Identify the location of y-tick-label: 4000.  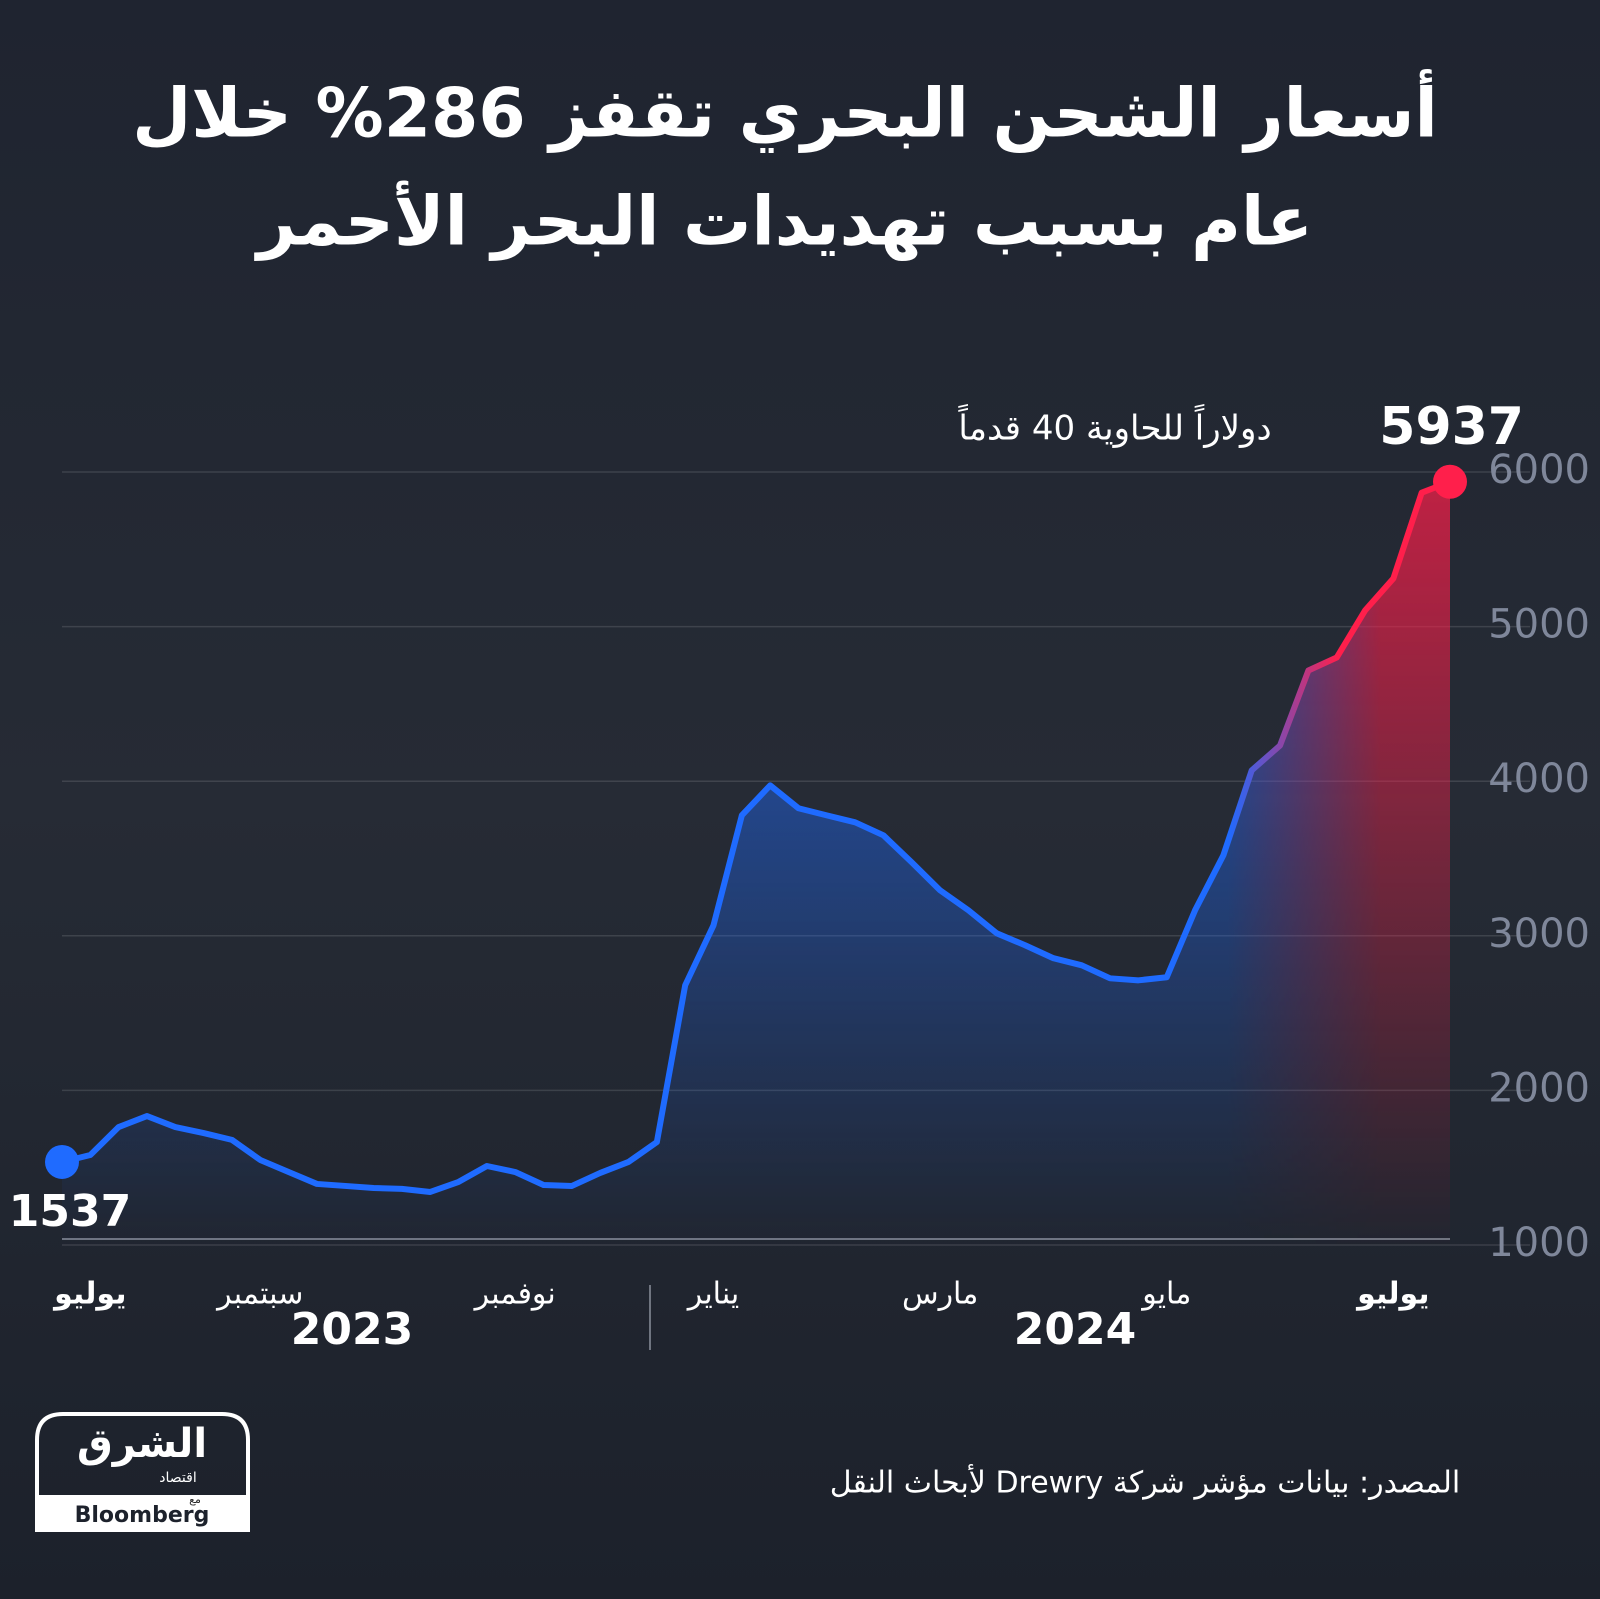
(1539, 779).